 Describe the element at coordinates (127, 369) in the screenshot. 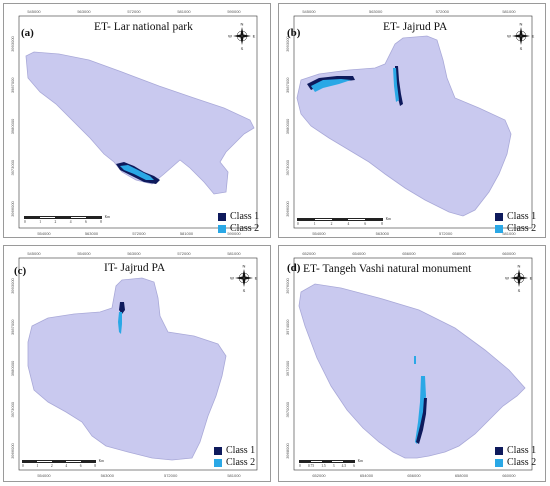

I see `region-jajrud-pa-c` at that location.